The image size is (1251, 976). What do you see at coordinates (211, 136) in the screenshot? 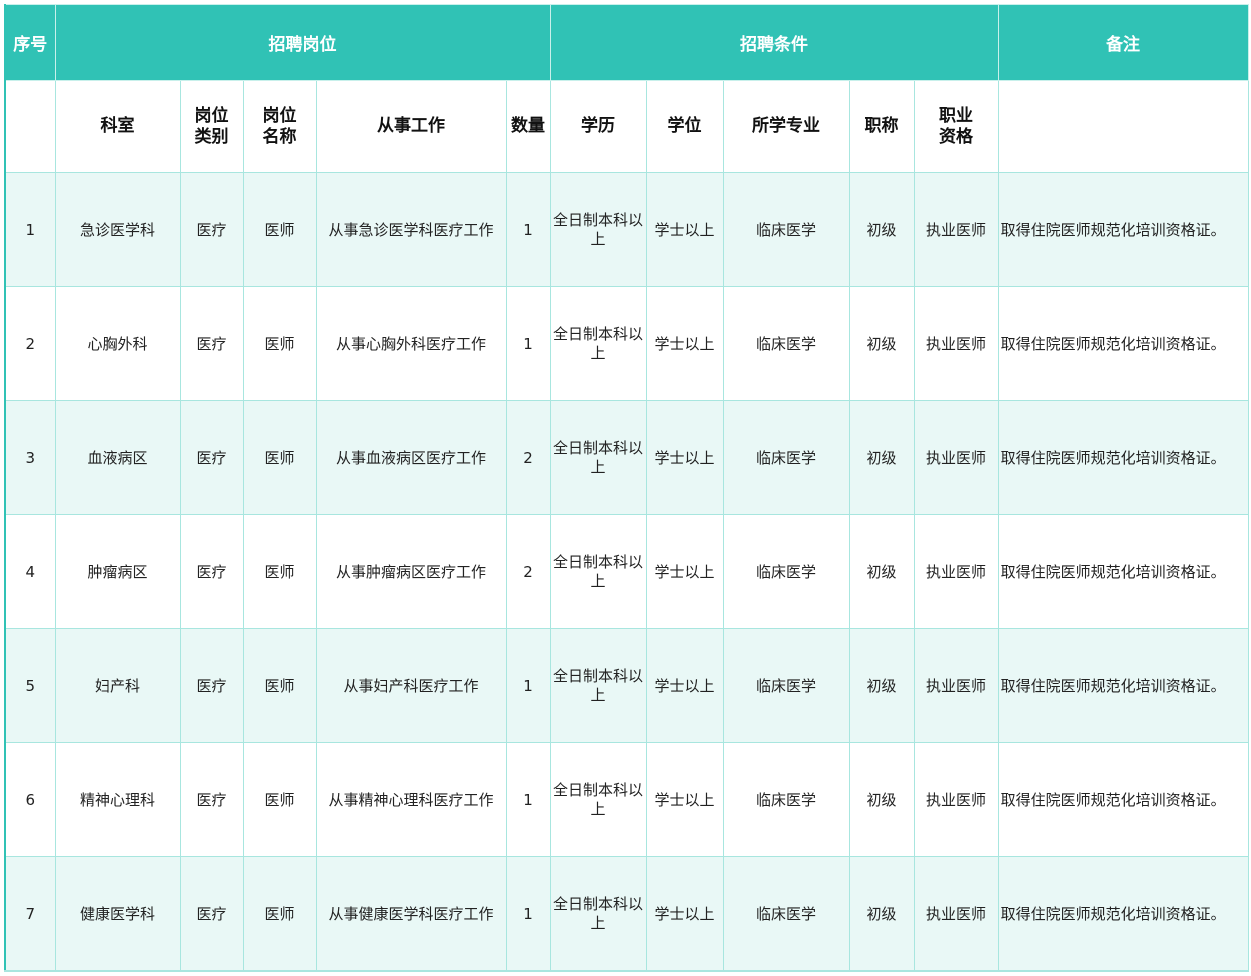
I see `subheader-type-line2: 类别` at bounding box center [211, 136].